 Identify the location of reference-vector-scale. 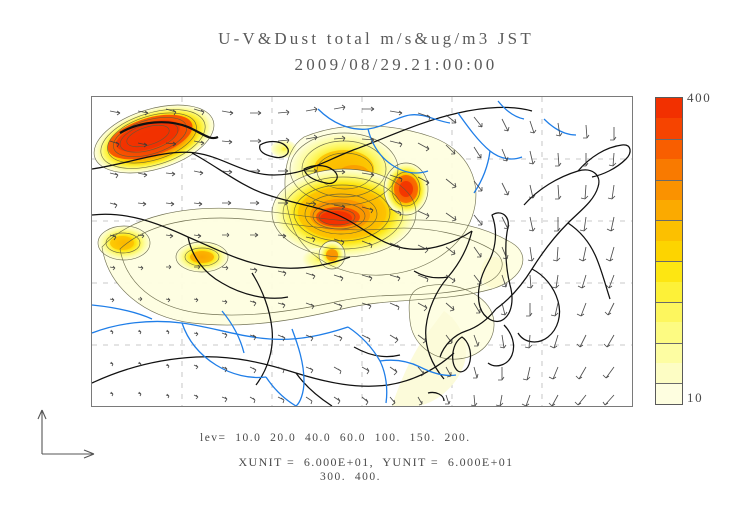
(69, 432).